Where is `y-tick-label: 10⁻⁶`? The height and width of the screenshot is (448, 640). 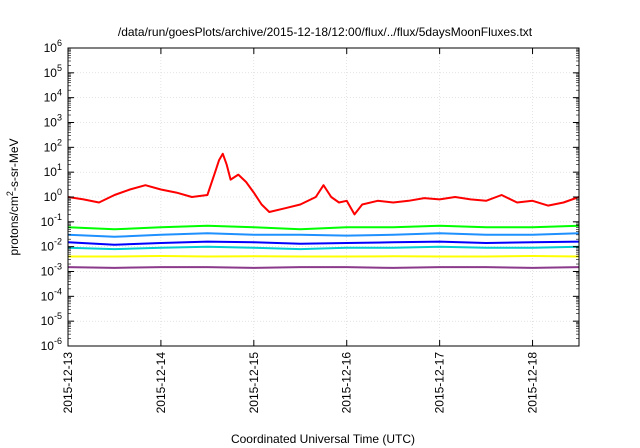
y-tick-label: 10⁻⁶ is located at coordinates (51, 344).